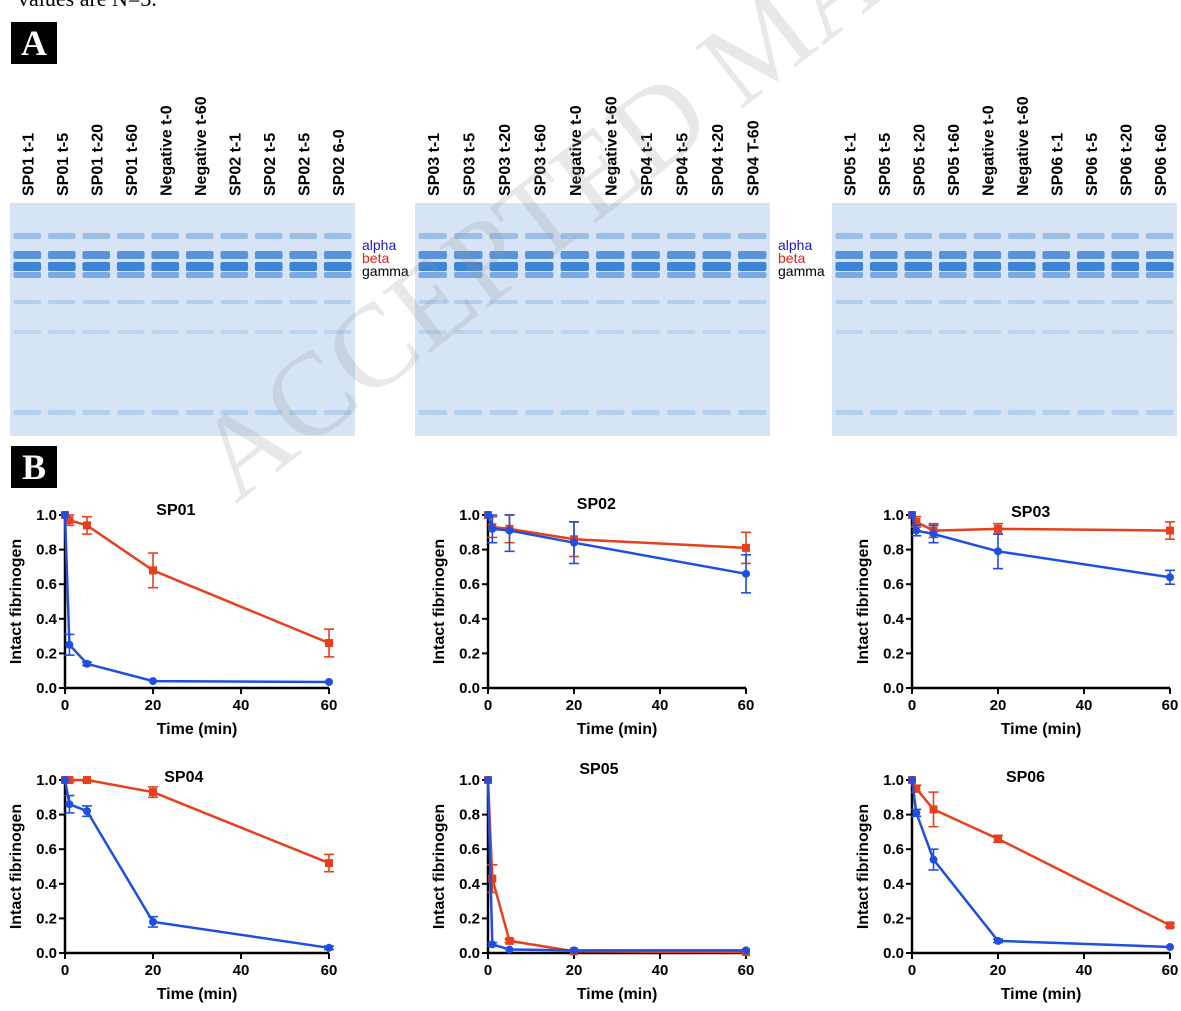 The image size is (1181, 1011). I want to click on lane-label: SP04 t-5, so click(682, 164).